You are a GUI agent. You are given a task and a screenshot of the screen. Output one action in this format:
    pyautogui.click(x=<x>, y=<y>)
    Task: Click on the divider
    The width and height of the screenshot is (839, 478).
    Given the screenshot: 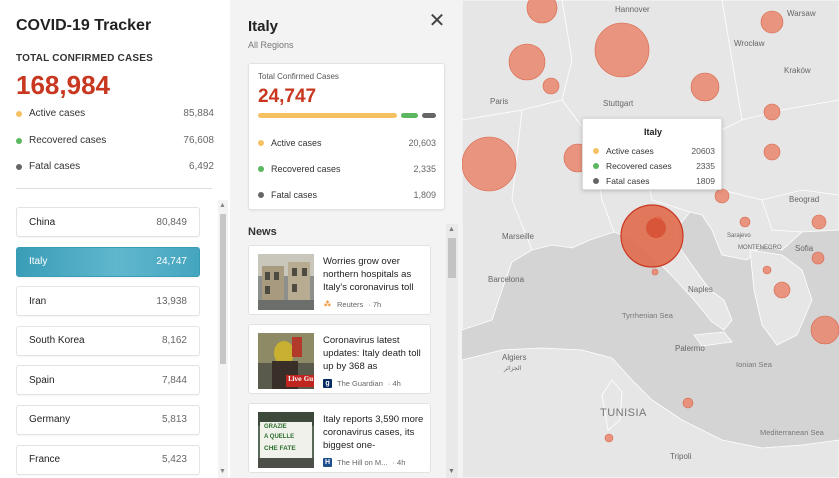 What is the action you would take?
    pyautogui.click(x=114, y=188)
    